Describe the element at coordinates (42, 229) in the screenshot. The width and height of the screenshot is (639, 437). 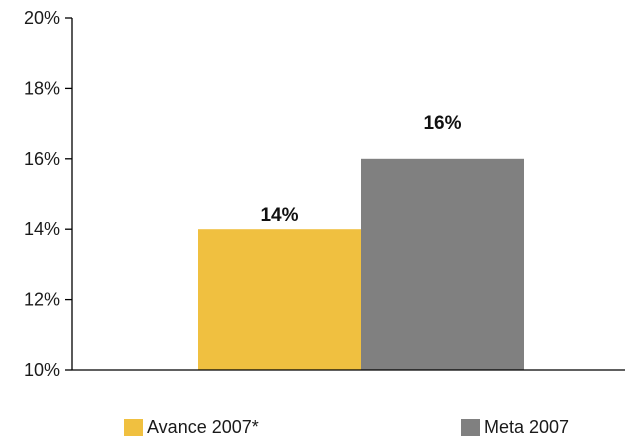
I see `y-tick-label: 14%` at that location.